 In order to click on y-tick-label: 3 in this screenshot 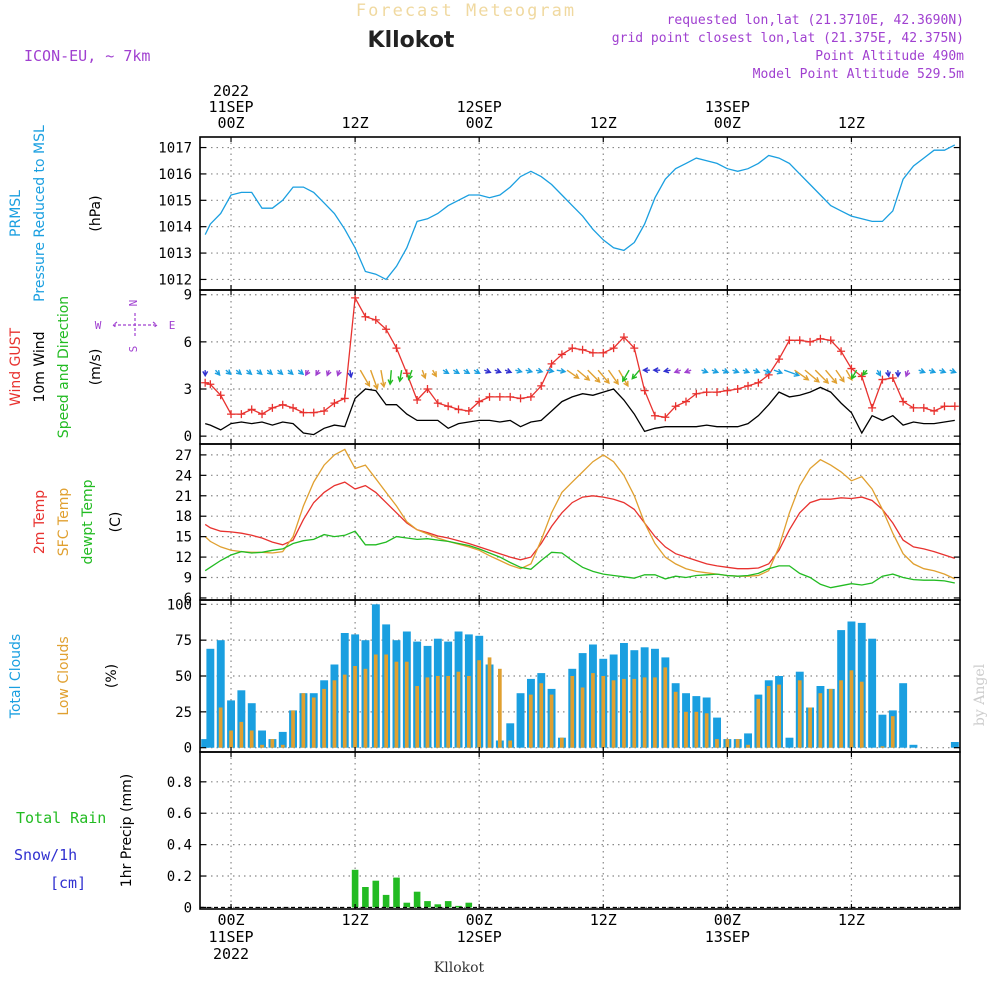, I will do `click(188, 390)`.